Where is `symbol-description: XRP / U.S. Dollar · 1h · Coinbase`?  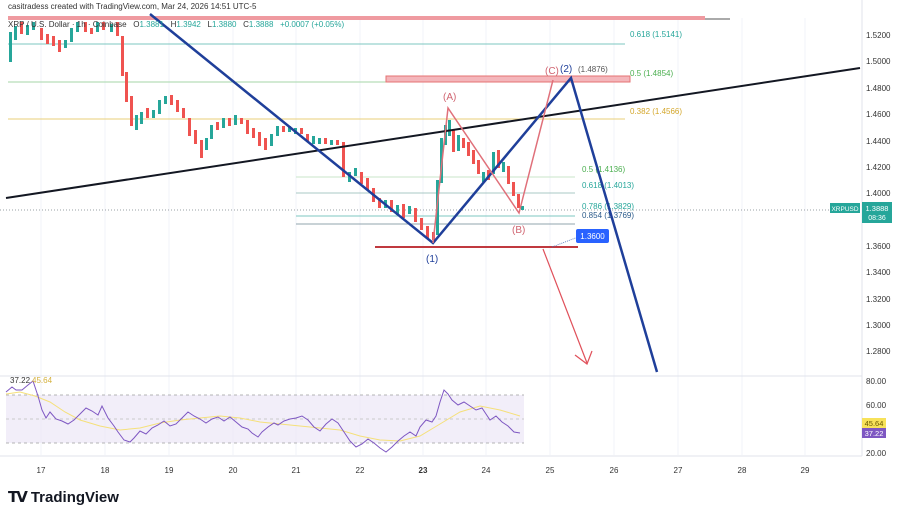
symbol-description: XRP / U.S. Dollar · 1h · Coinbase is located at coordinates (67, 24).